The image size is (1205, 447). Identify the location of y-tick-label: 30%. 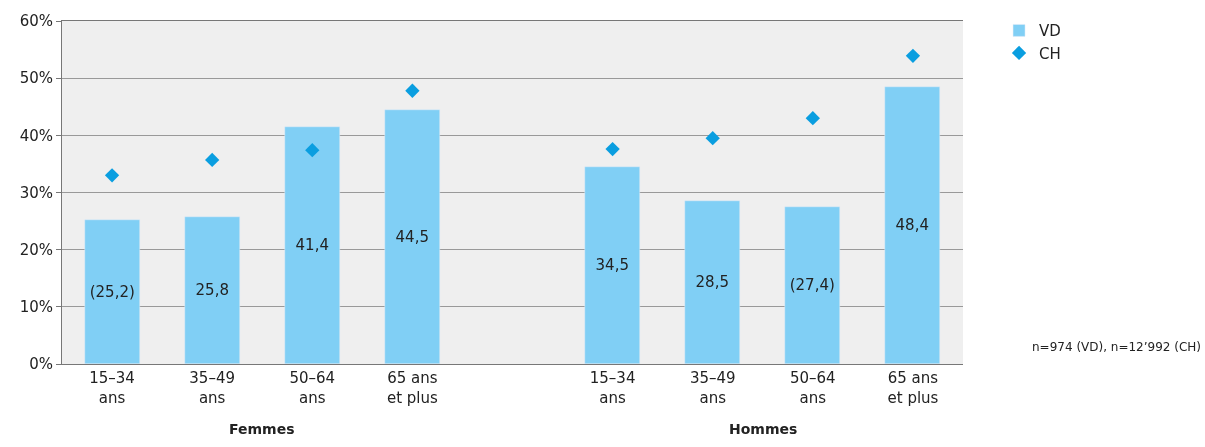
(36, 192).